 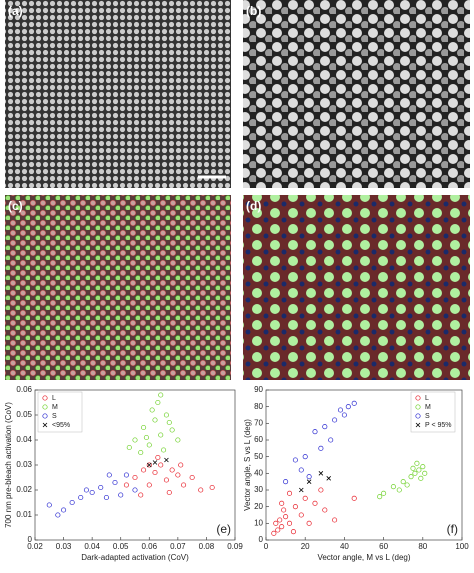 What do you see at coordinates (344, 546) in the screenshot?
I see `x-tick-label: 40` at bounding box center [344, 546].